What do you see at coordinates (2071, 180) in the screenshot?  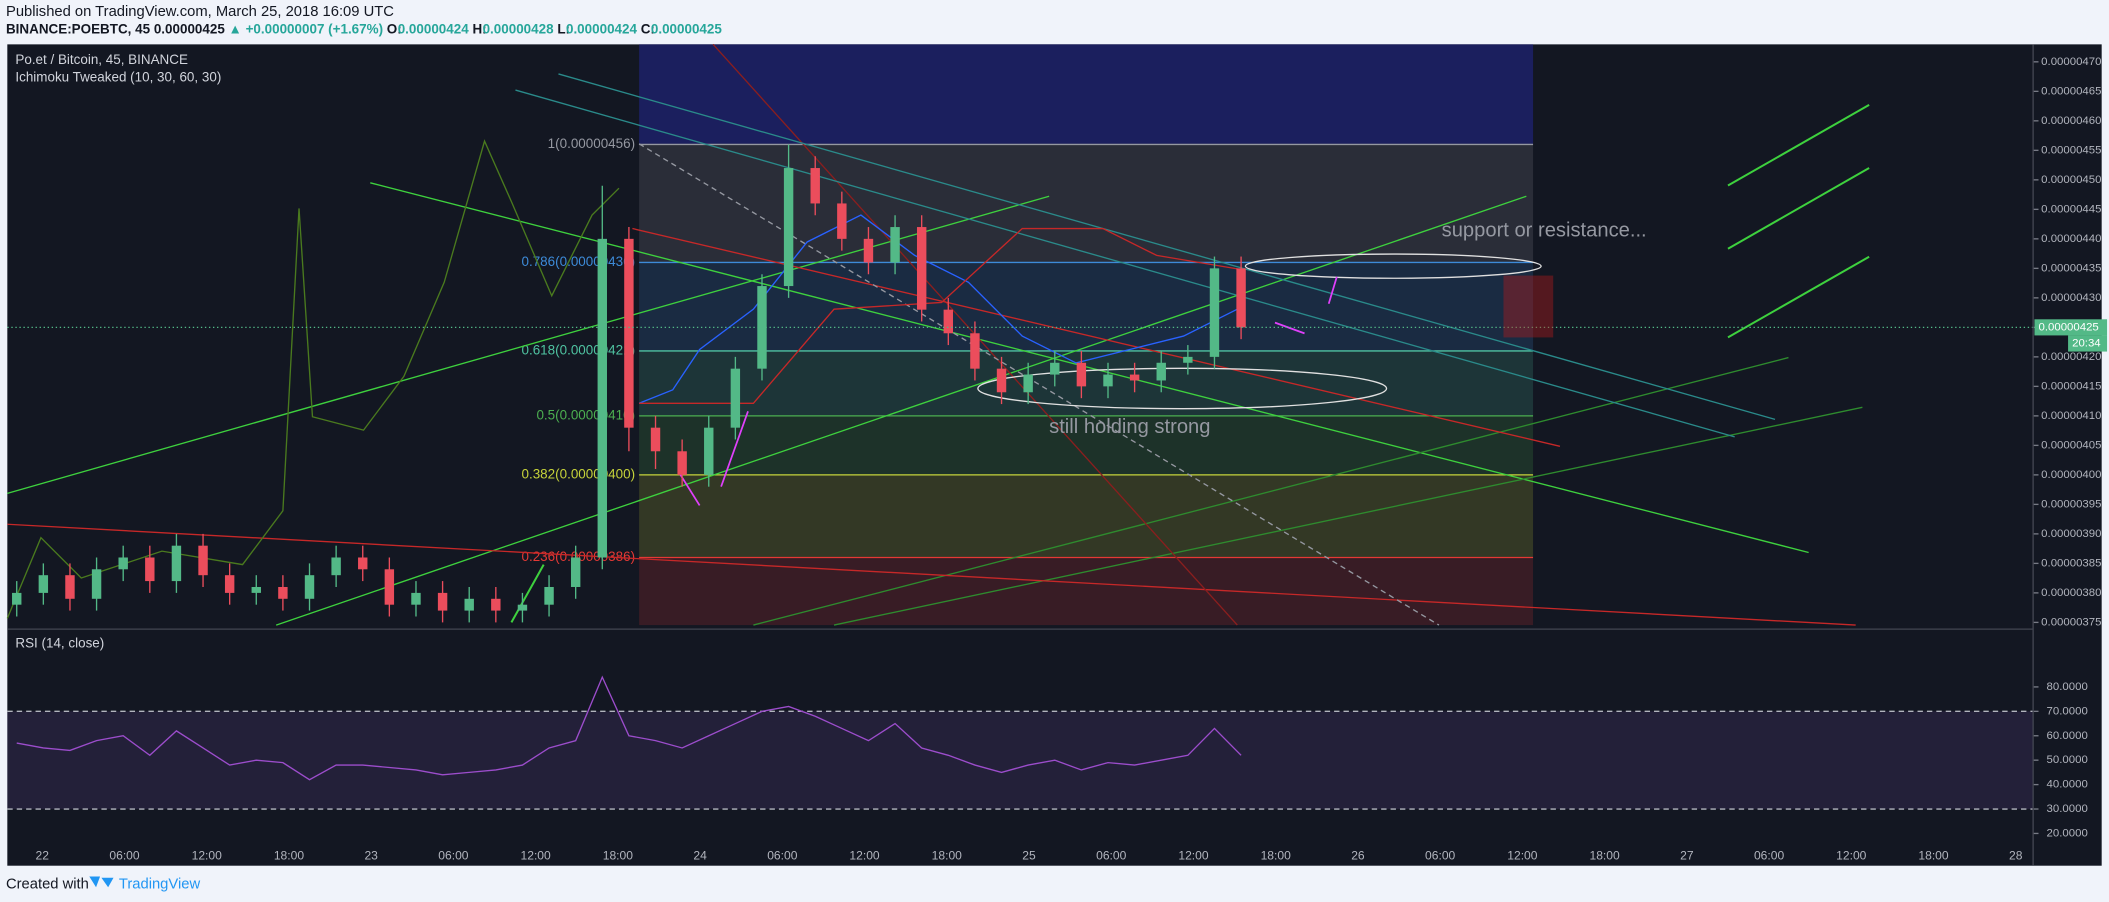 I see `y-tick-label: 0.00000450` at bounding box center [2071, 180].